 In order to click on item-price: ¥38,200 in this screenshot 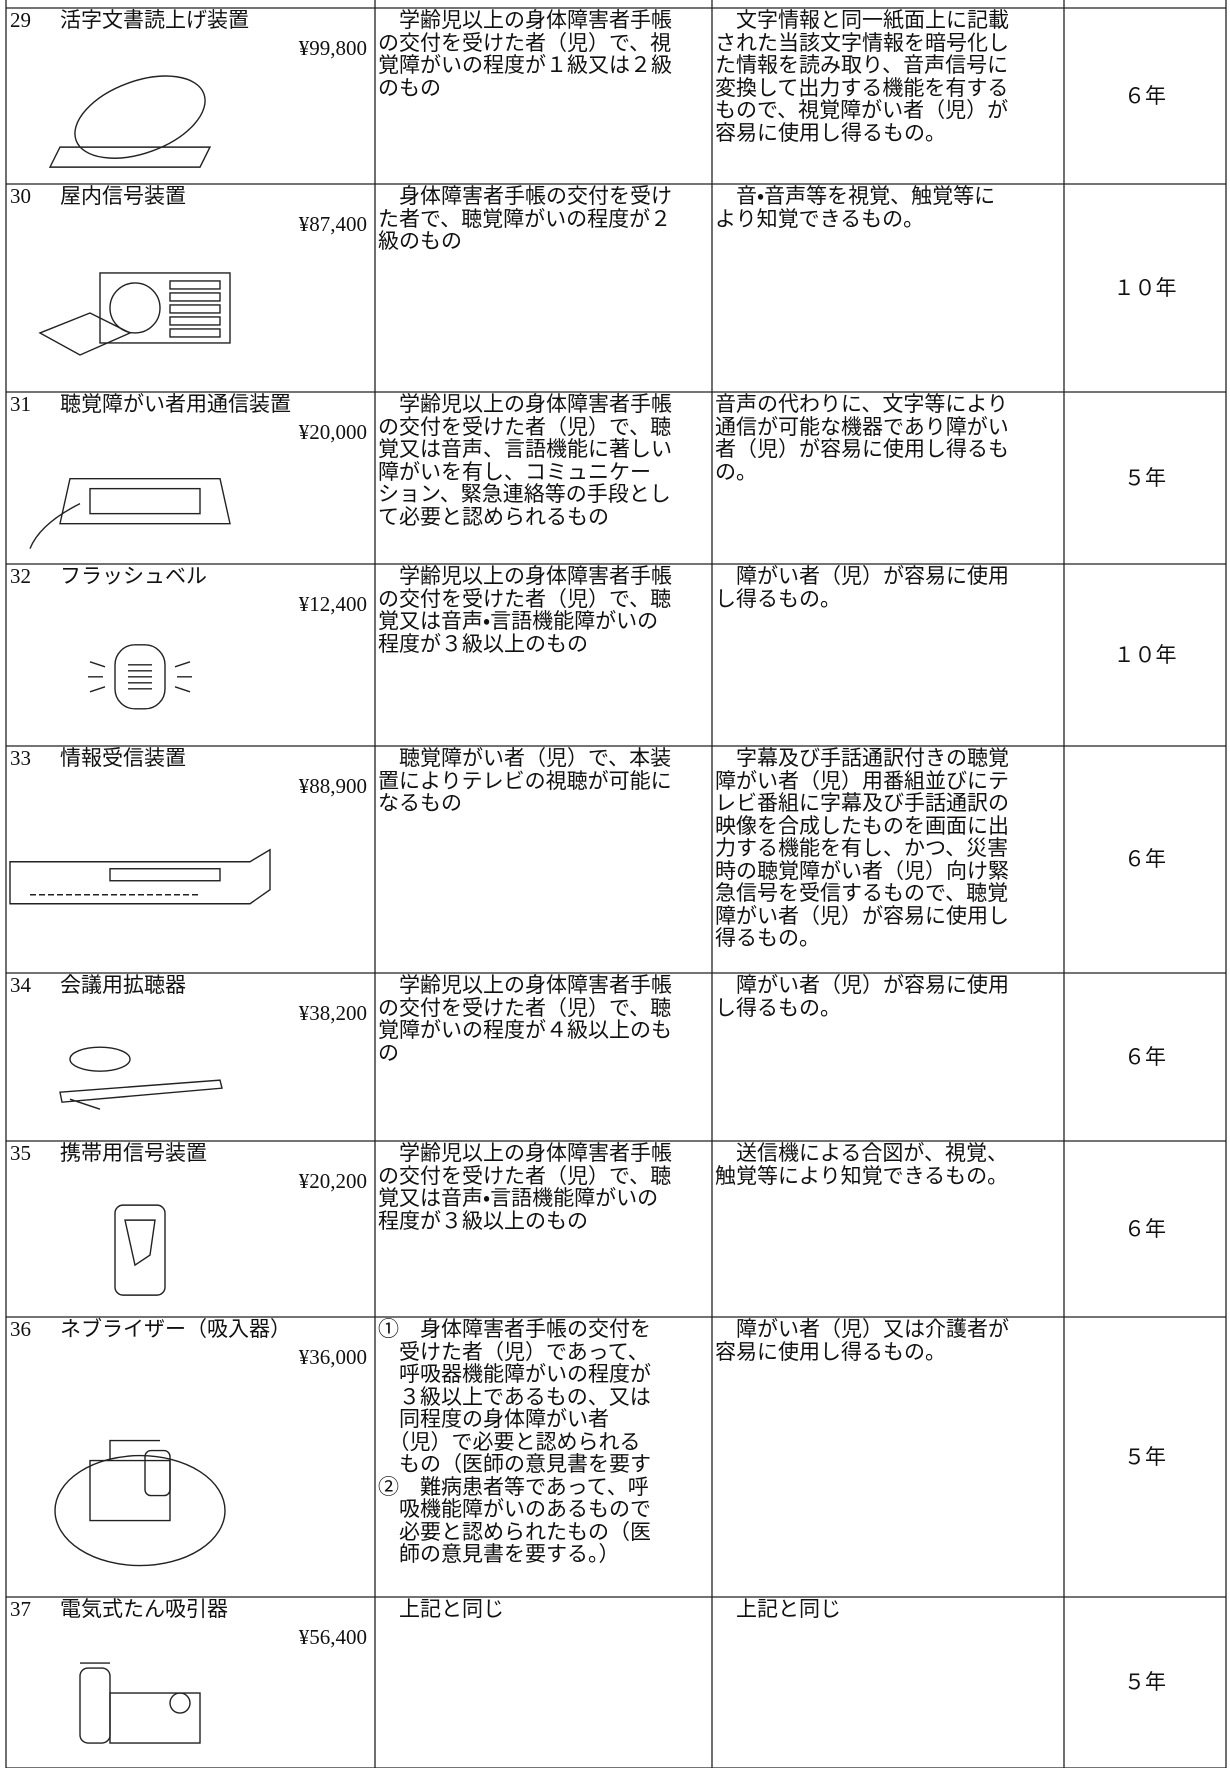, I will do `click(332, 1013)`.